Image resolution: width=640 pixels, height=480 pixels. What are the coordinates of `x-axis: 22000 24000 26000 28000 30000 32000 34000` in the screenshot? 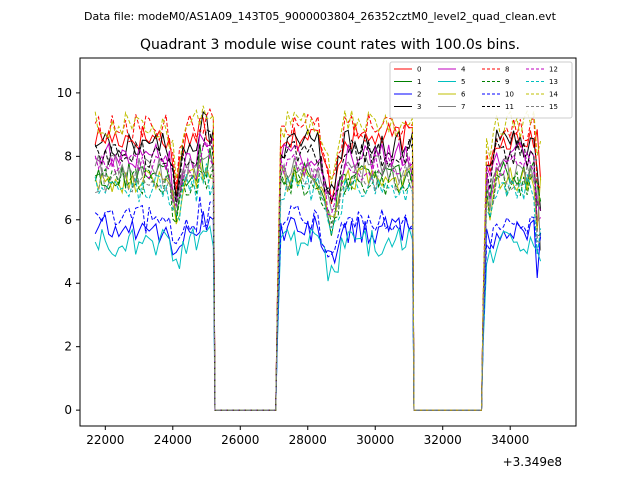 It's located at (307, 436).